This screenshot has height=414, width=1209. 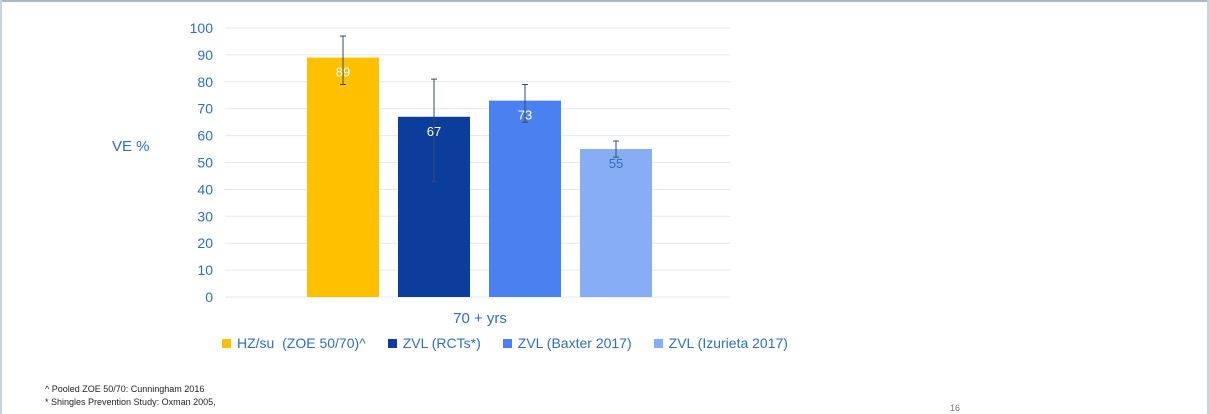 I want to click on legend-item-1: HZ/su (ZOE 50/70)^, so click(x=294, y=343).